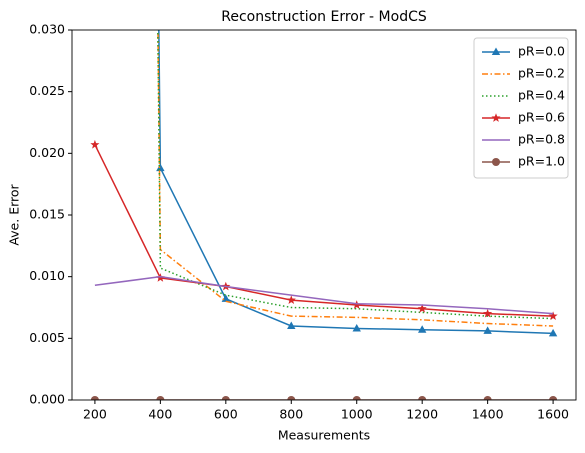 This screenshot has height=453, width=585. Describe the element at coordinates (324, 295) in the screenshot. I see `series-line` at that location.